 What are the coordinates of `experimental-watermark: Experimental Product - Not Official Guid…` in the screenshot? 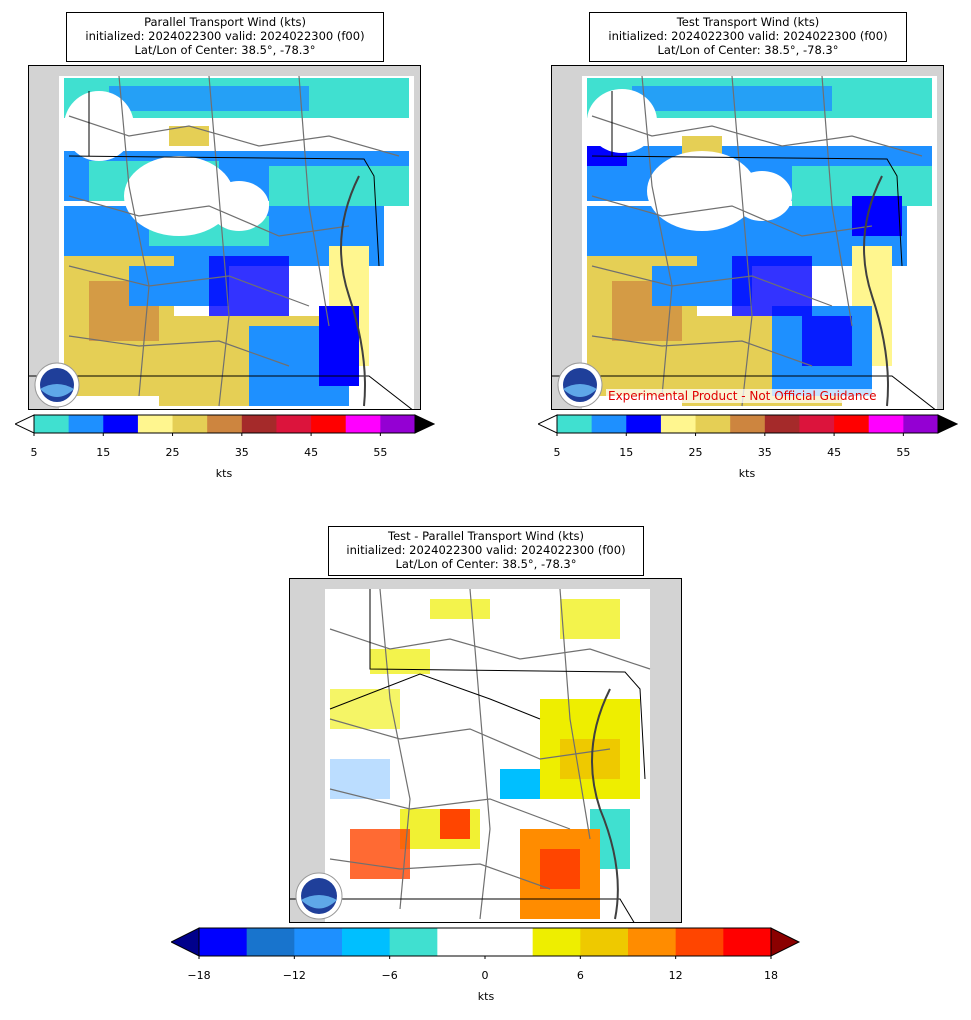 It's located at (742, 396).